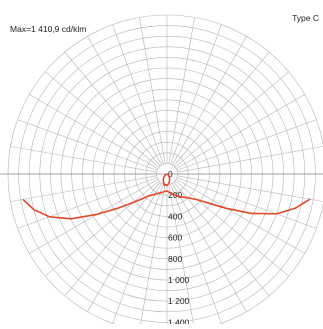  Describe the element at coordinates (305, 18) in the screenshot. I see `photometry-type-label: Type C` at that location.